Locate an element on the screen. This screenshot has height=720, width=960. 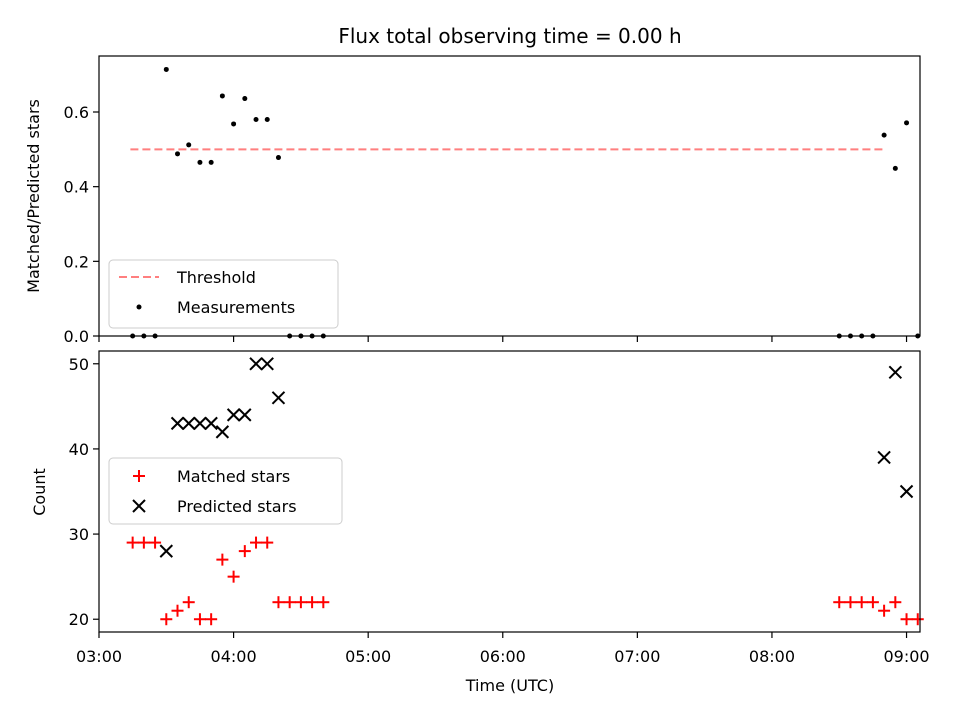
x-tick-label: 05:00 is located at coordinates (368, 656).